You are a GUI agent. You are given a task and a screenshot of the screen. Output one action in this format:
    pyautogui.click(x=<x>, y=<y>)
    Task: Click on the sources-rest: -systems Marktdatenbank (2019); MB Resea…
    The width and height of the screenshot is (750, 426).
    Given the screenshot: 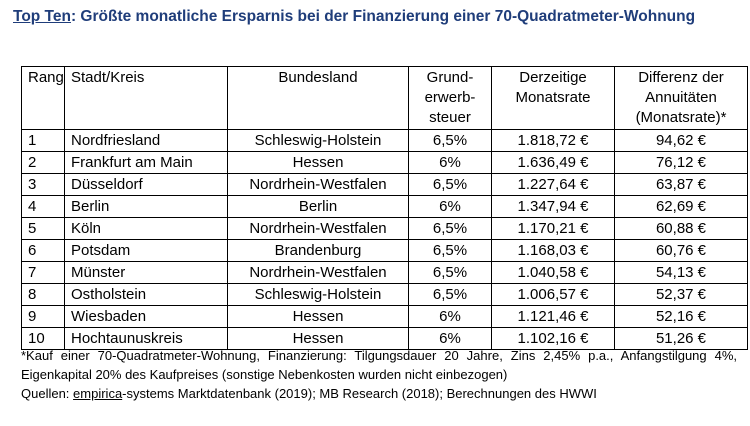 What is the action you would take?
    pyautogui.click(x=359, y=393)
    